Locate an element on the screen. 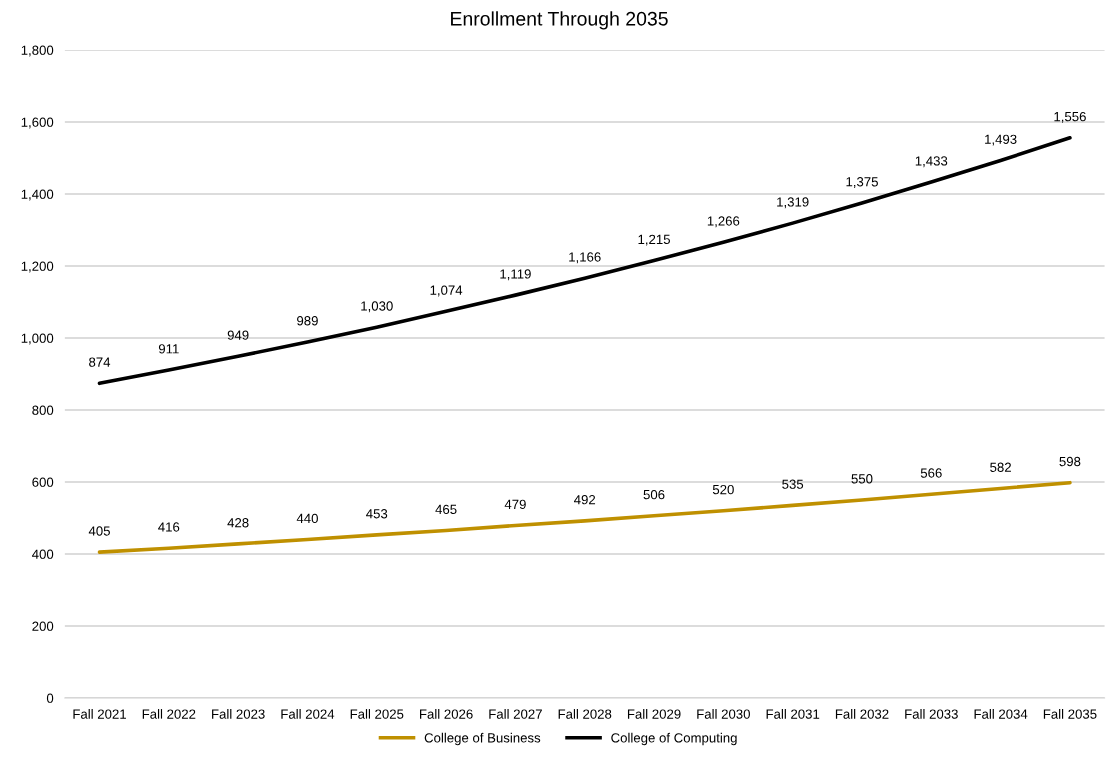  y-tick-label: 800 is located at coordinates (43, 410).